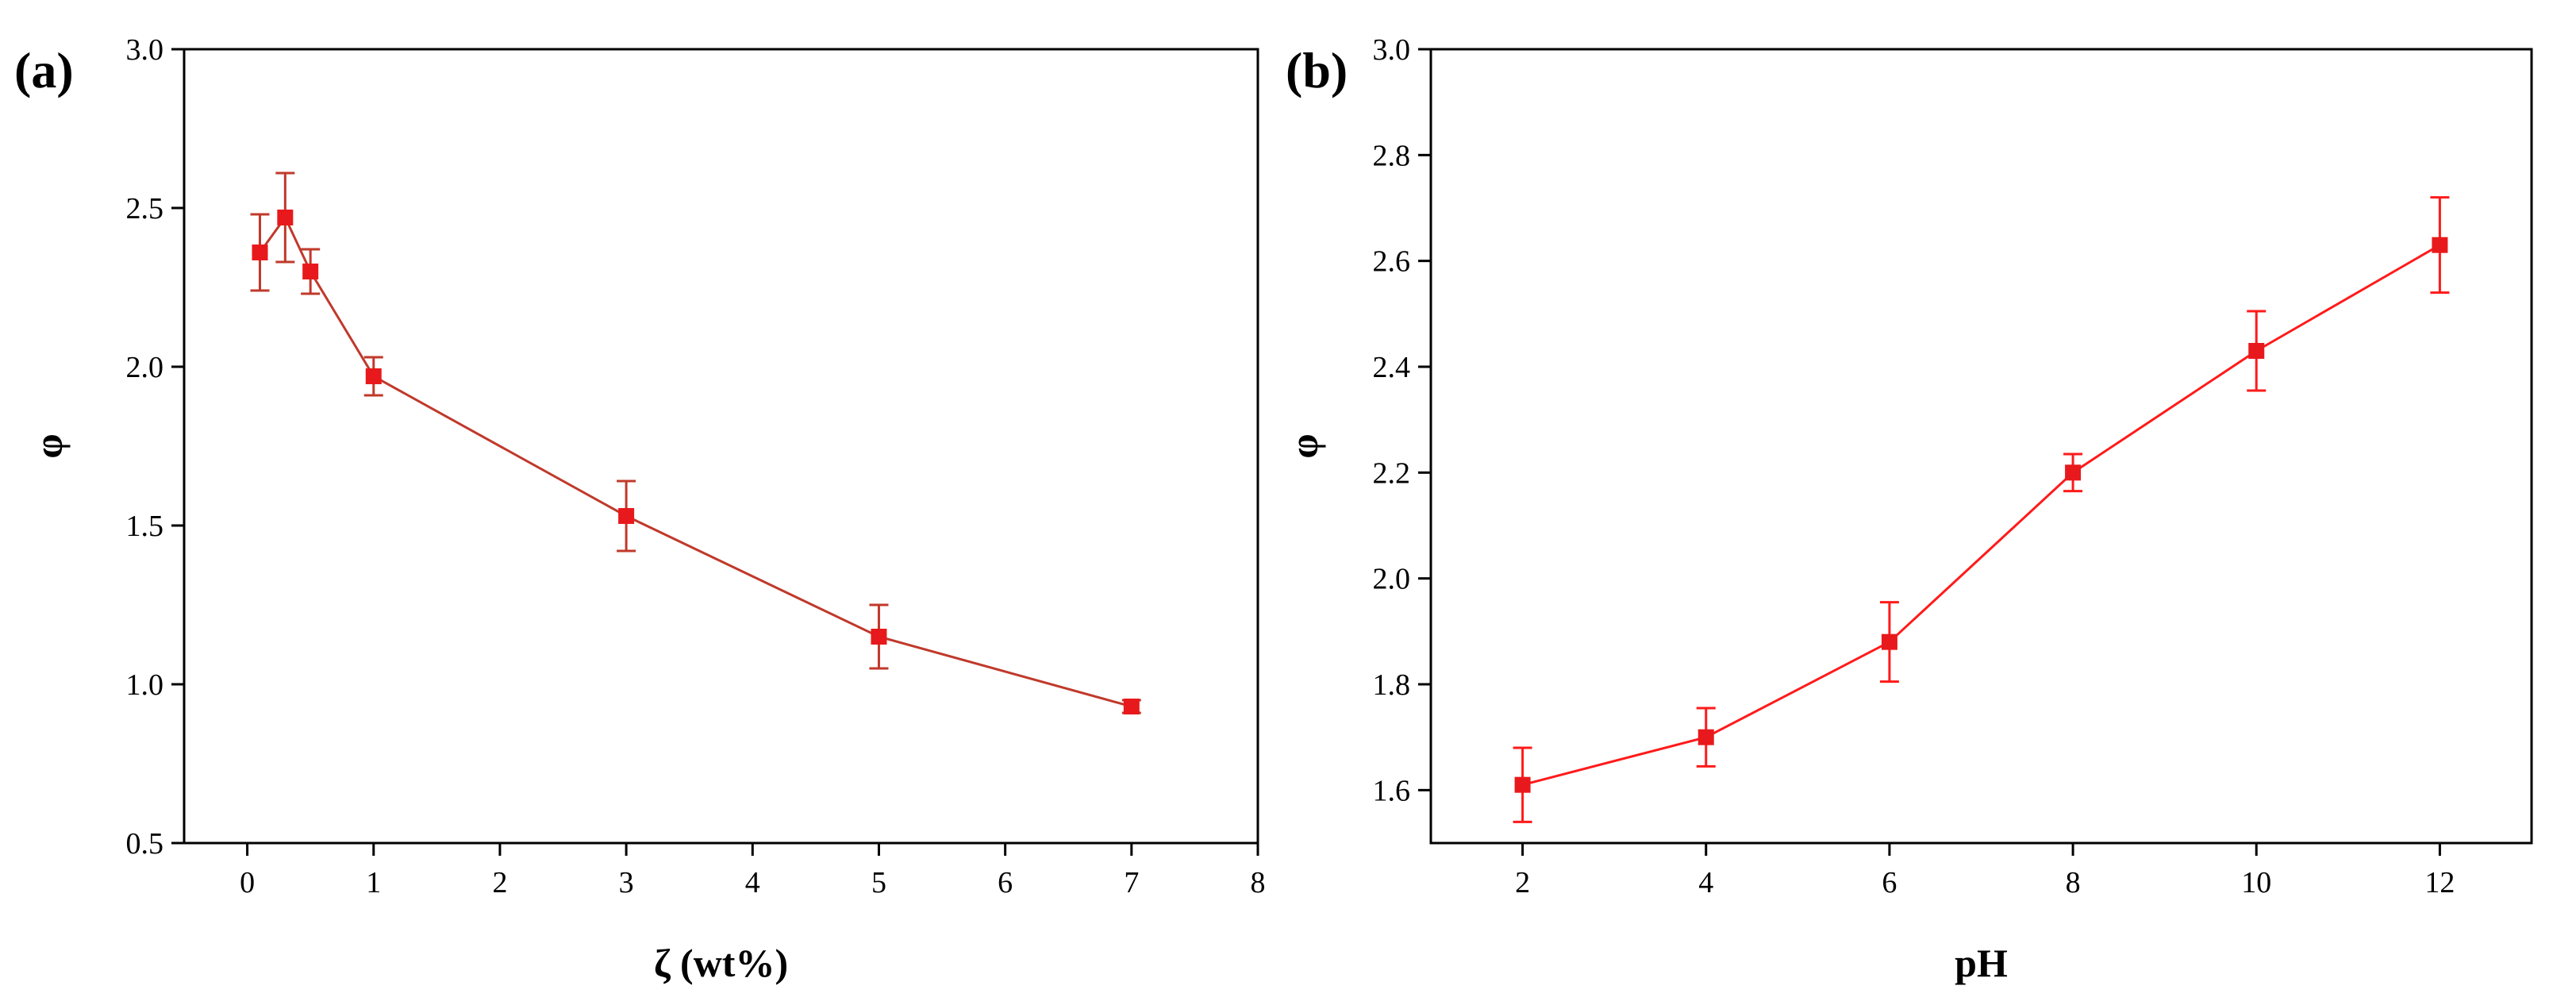 Image resolution: width=2576 pixels, height=1005 pixels. What do you see at coordinates (1317, 70) in the screenshot?
I see `panel-label: (b)` at bounding box center [1317, 70].